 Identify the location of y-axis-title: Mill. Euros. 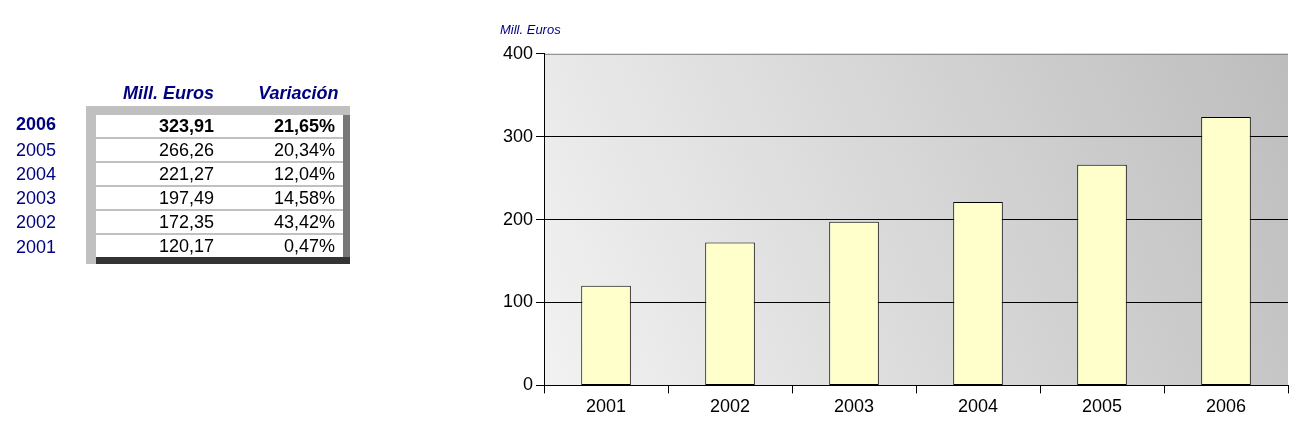
(530, 29).